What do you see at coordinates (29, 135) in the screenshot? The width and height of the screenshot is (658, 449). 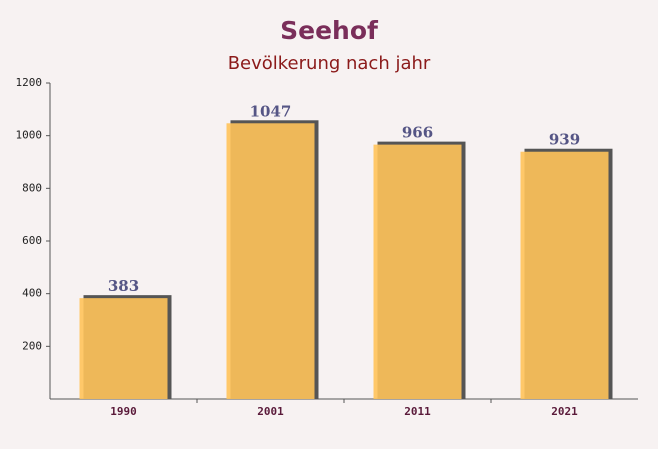 I see `y-tick-label: 1000` at bounding box center [29, 135].